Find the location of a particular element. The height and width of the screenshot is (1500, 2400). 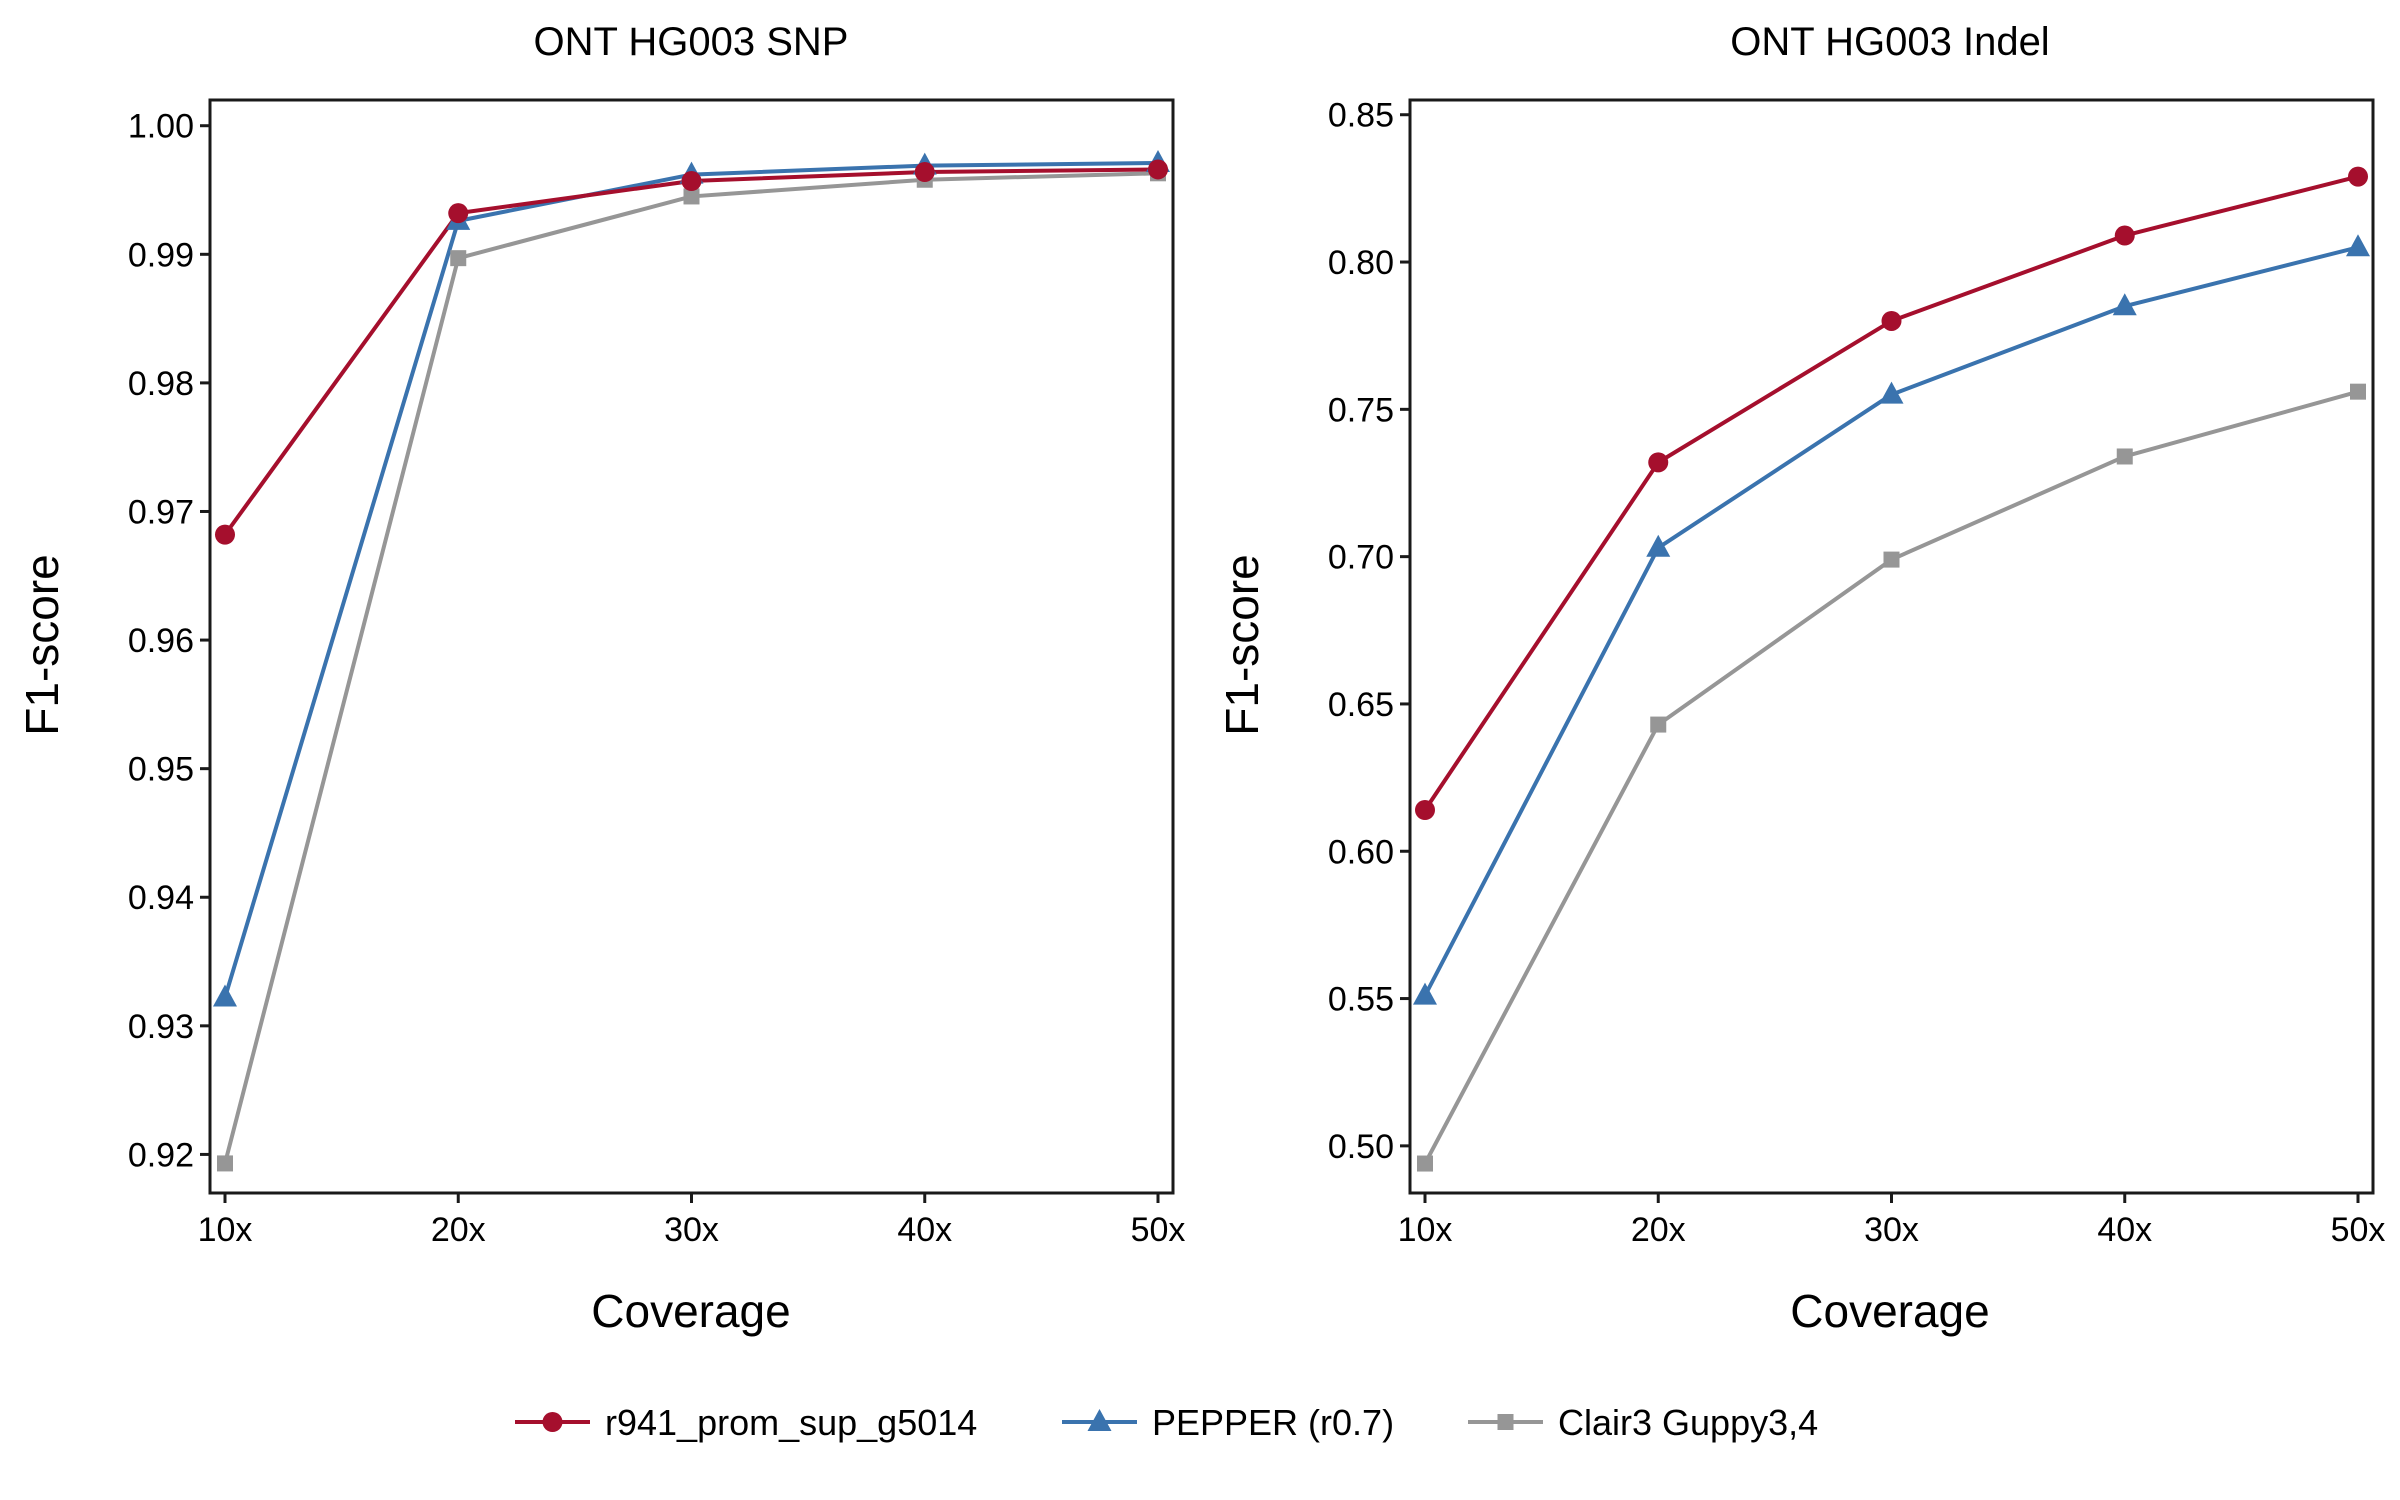

series-line-circle is located at coordinates (691, 351).